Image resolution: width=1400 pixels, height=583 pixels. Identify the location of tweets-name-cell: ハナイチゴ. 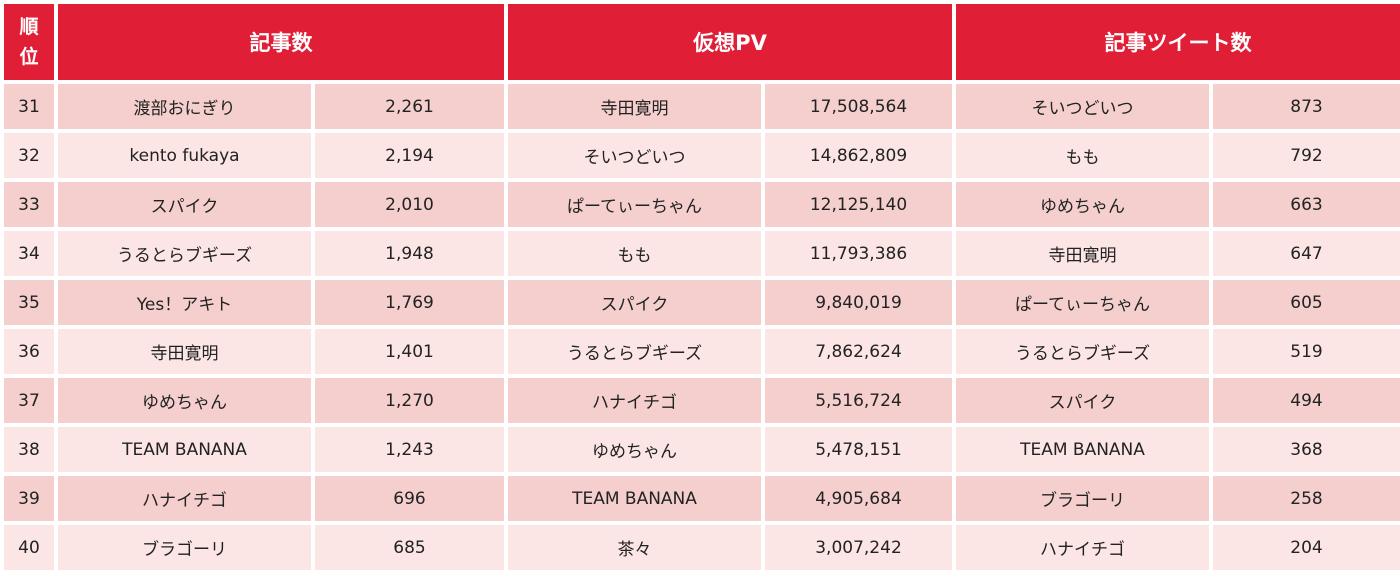
(1082, 547).